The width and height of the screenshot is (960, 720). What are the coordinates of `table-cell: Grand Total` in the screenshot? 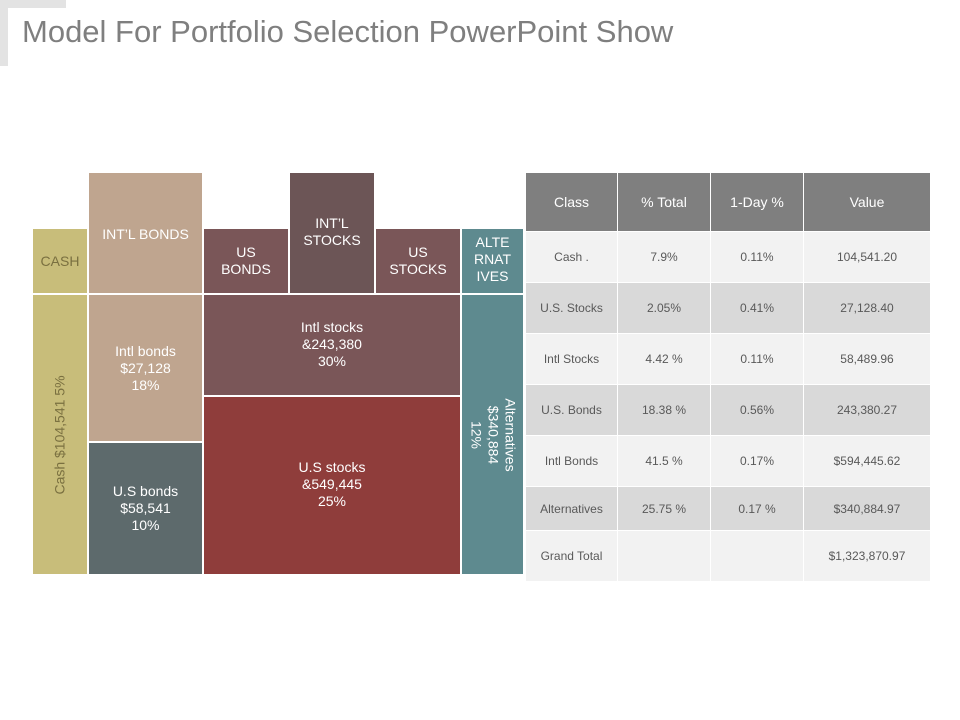 It's located at (571, 556).